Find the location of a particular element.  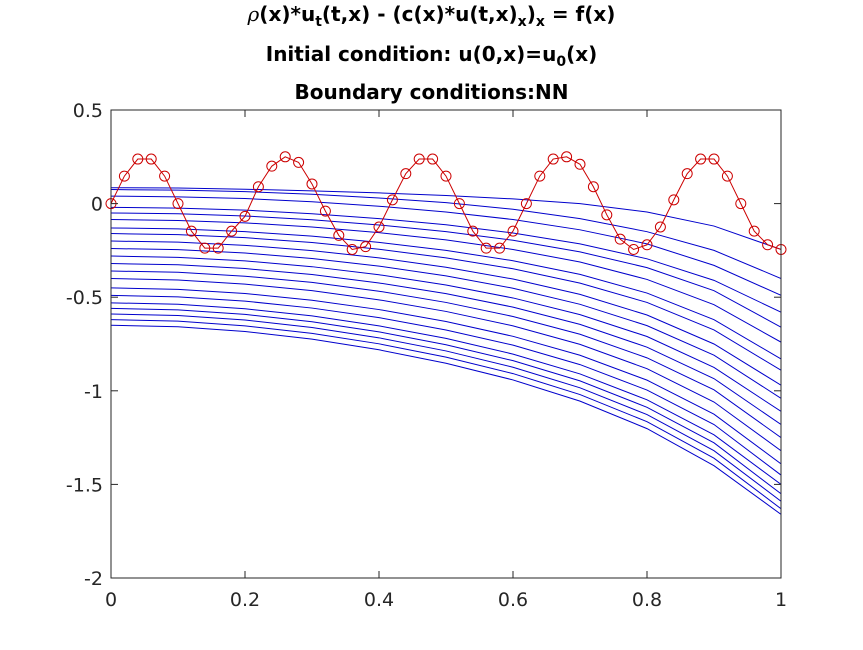

chart-title-line-2: Initial condition: u(0,x)=u0(x) is located at coordinates (431, 56).